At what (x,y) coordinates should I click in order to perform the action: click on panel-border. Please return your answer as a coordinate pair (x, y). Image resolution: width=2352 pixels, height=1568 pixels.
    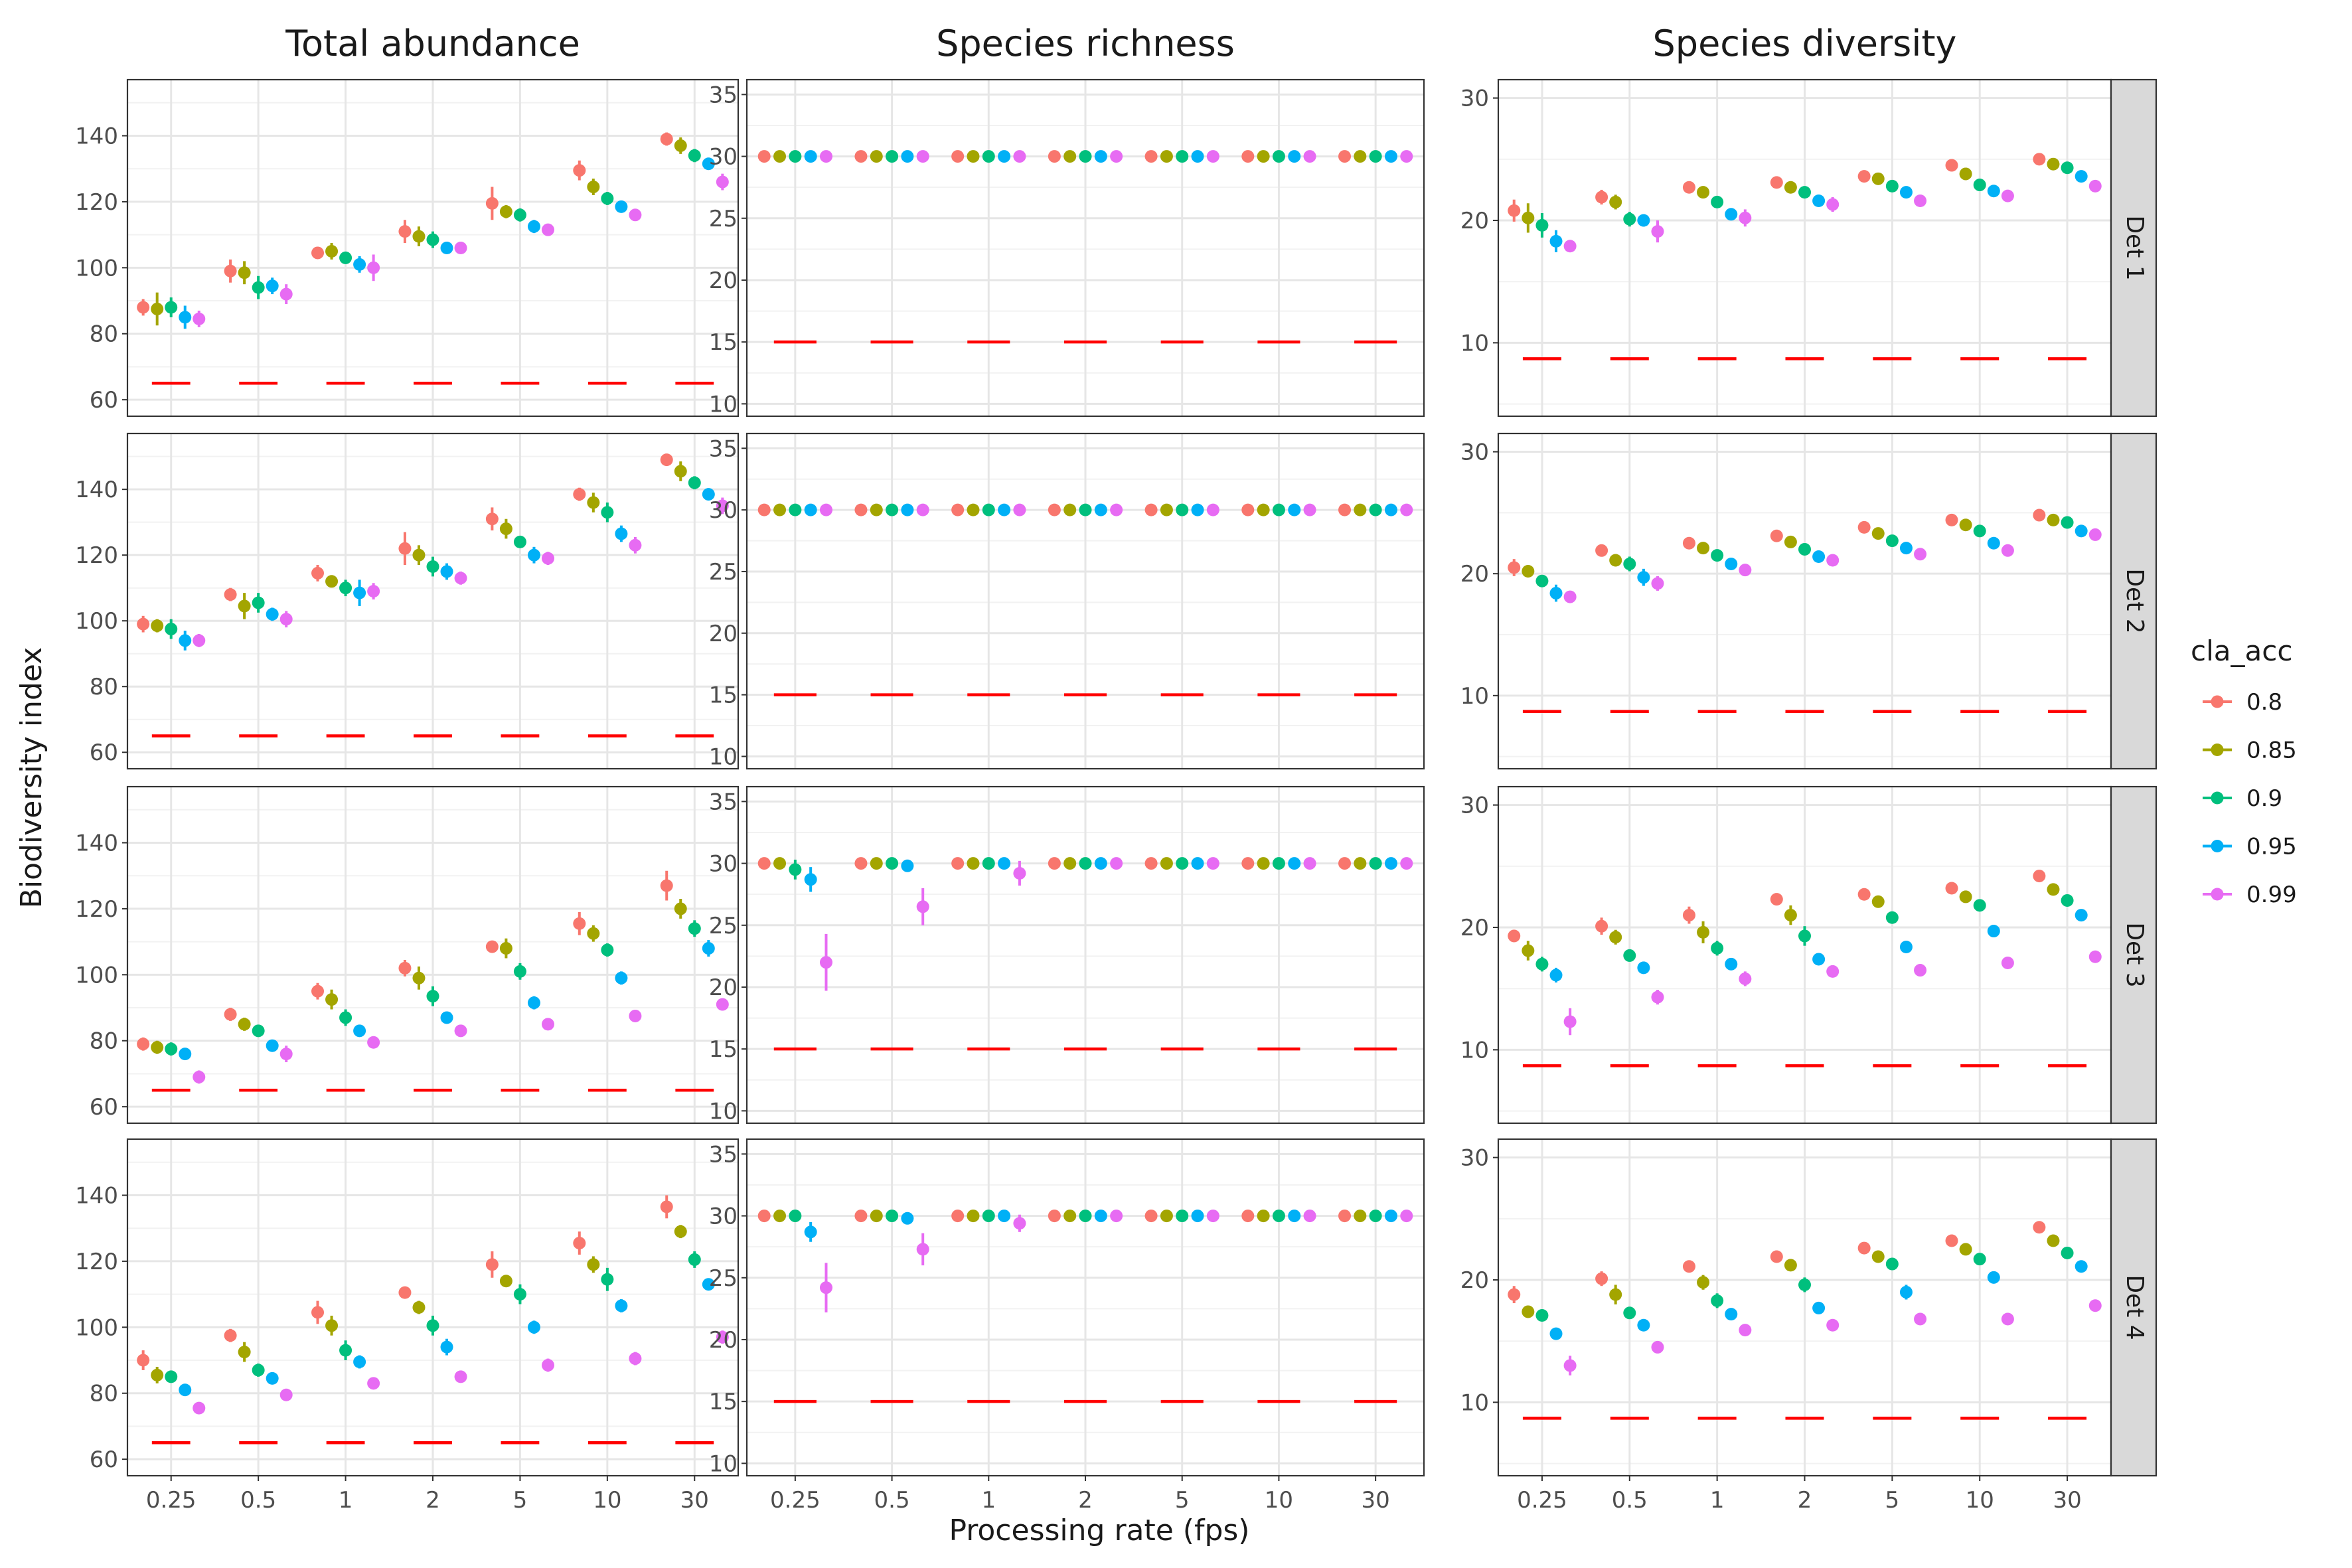
    Looking at the image, I should click on (433, 955).